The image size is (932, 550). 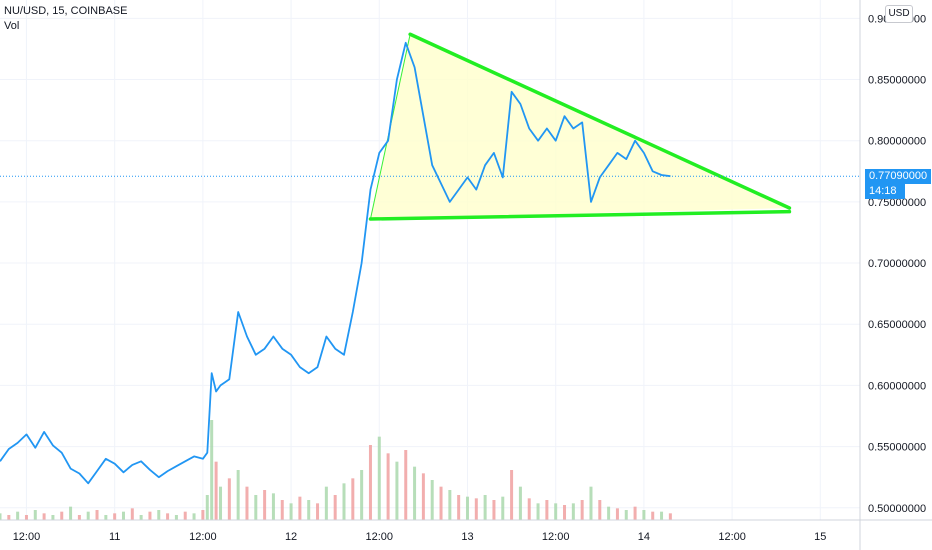 What do you see at coordinates (899, 14) in the screenshot?
I see `currency-button: USD` at bounding box center [899, 14].